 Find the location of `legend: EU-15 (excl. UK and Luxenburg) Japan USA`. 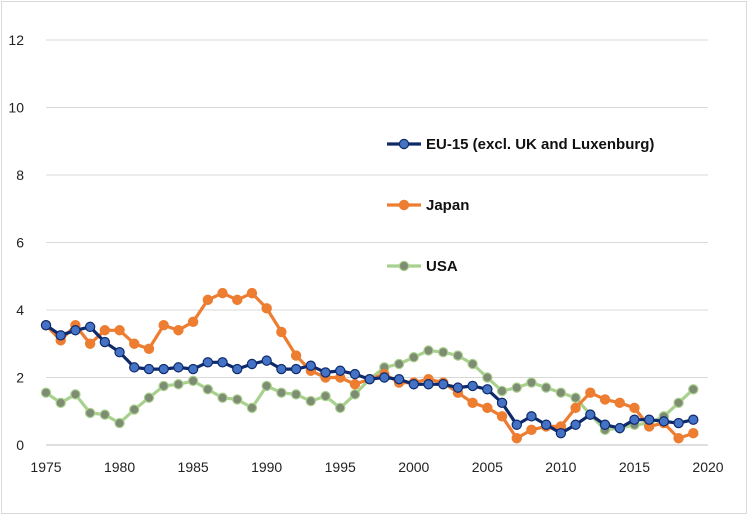

legend: EU-15 (excl. UK and Luxenburg) Japan USA is located at coordinates (520, 205).